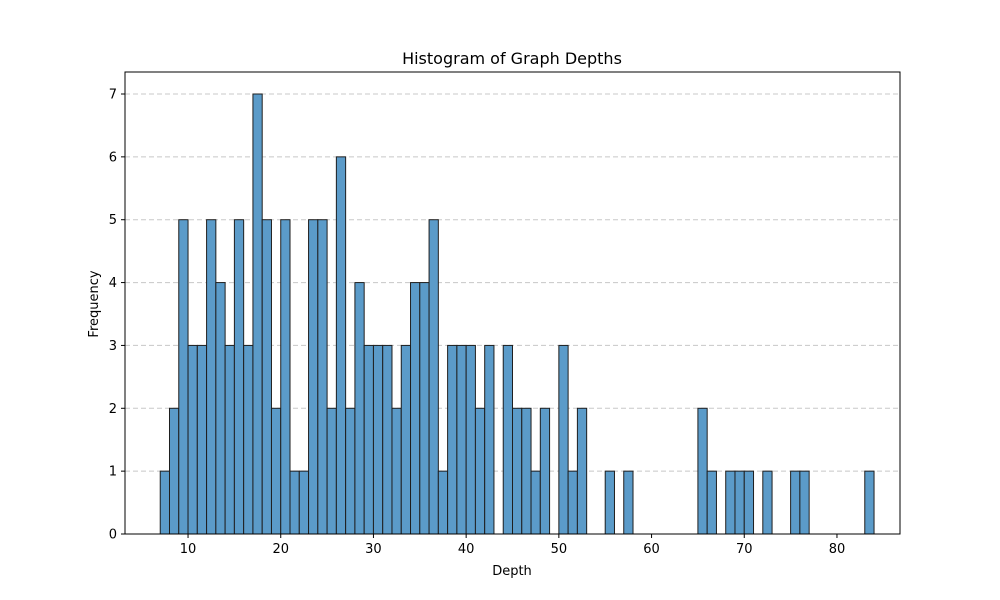 This screenshot has width=1000, height=600. Describe the element at coordinates (744, 549) in the screenshot. I see `x-tick-label: 70` at that location.